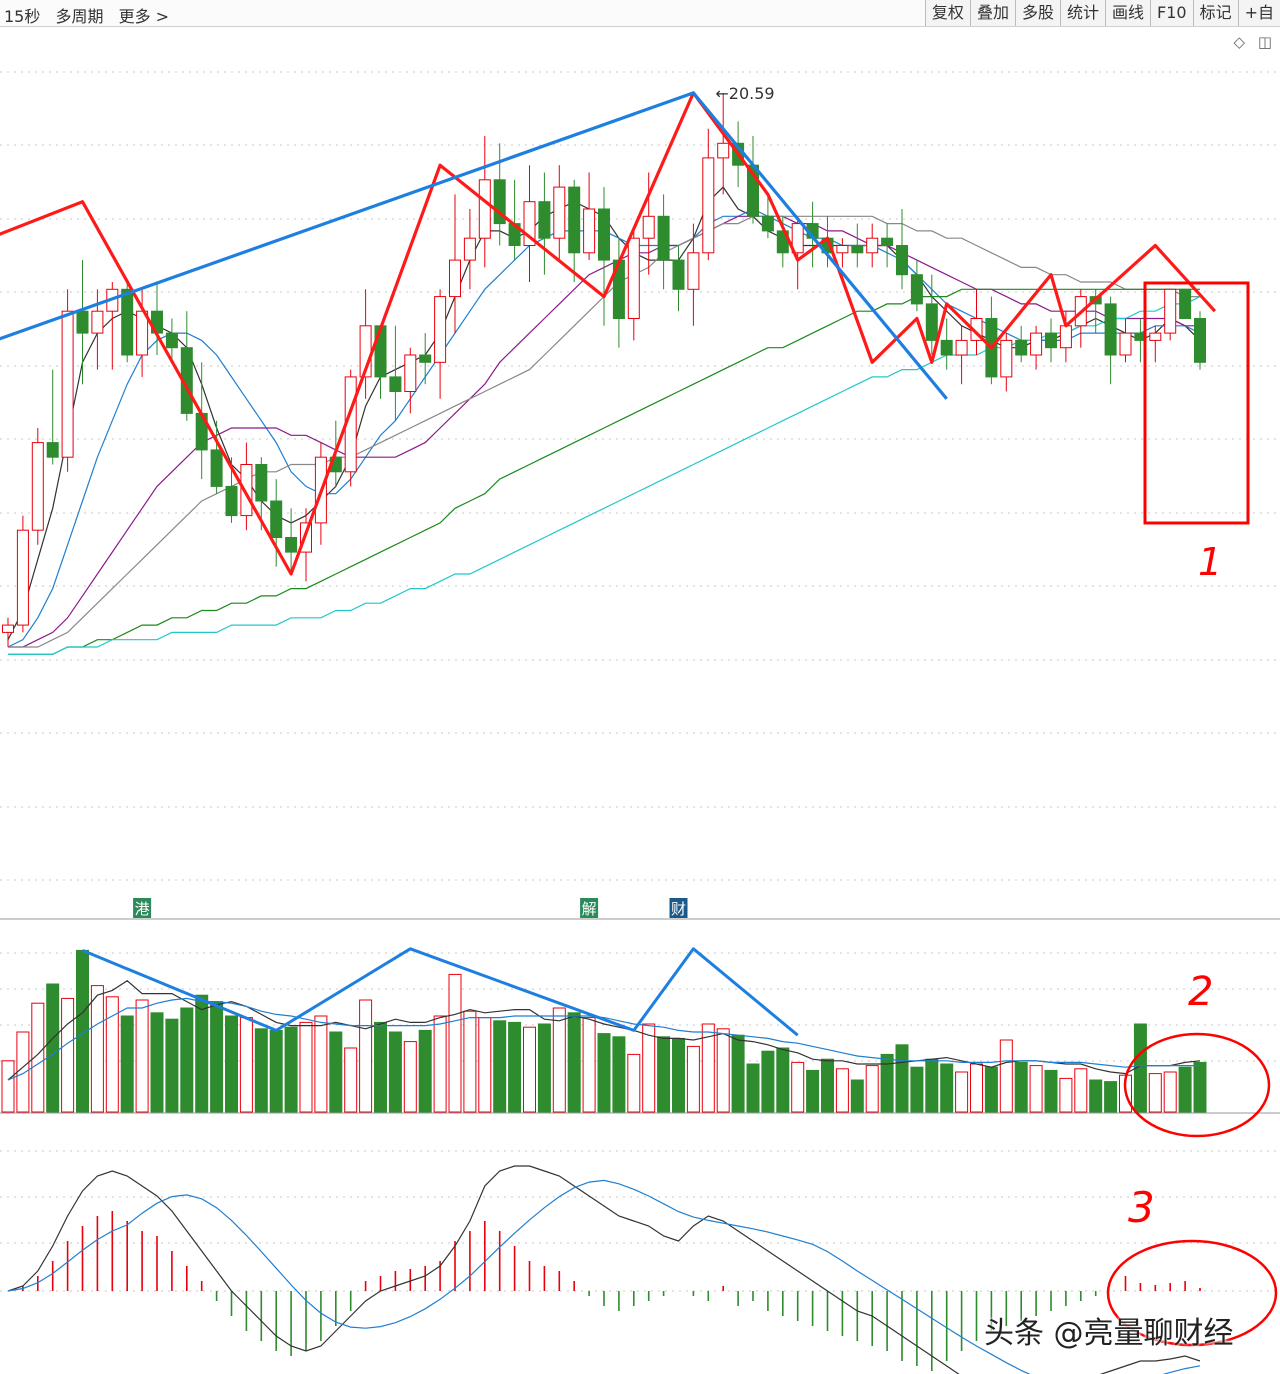 This screenshot has height=1374, width=1280. Describe the element at coordinates (1192, 1293) in the screenshot. I see `annotation-ellipse` at that location.